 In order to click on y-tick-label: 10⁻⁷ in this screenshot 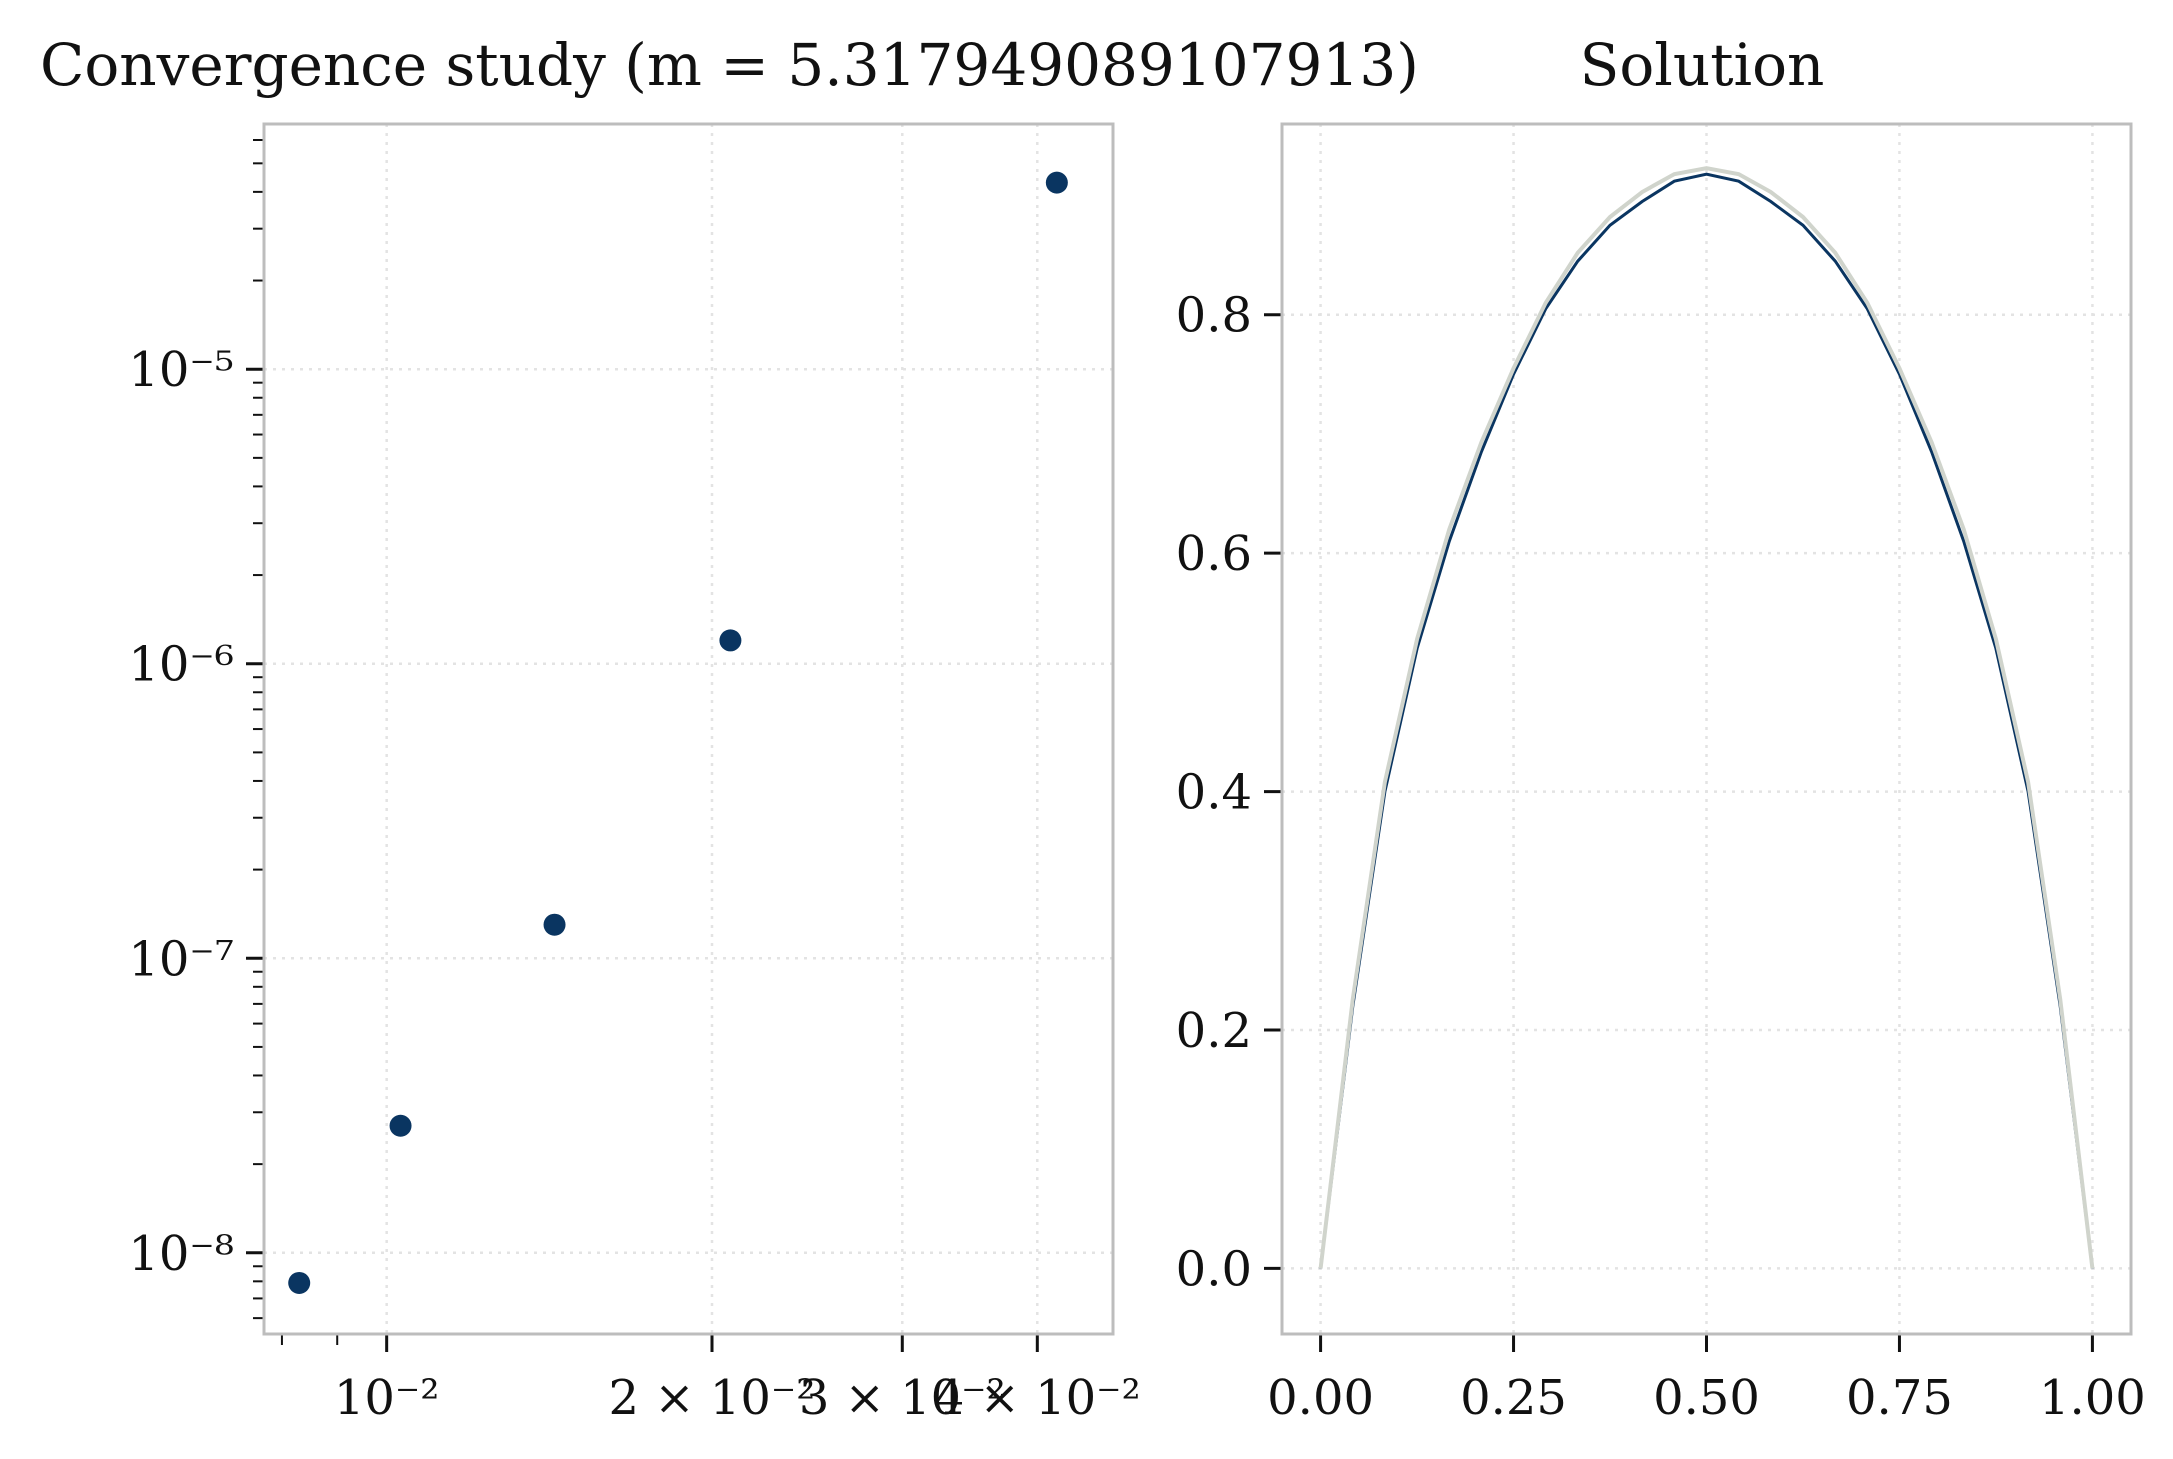, I will do `click(181, 959)`.